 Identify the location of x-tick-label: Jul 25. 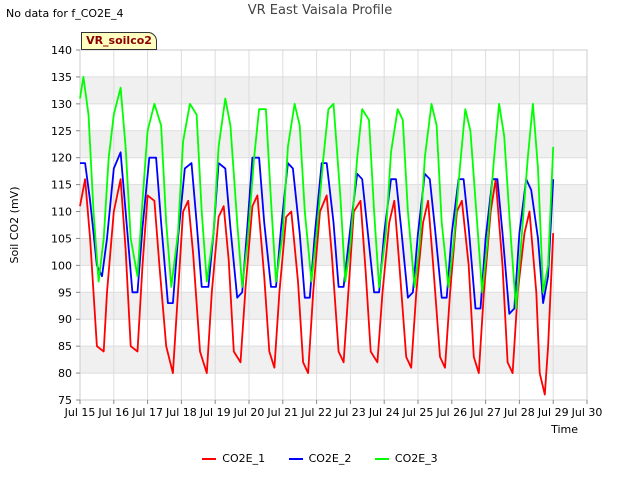
(418, 412).